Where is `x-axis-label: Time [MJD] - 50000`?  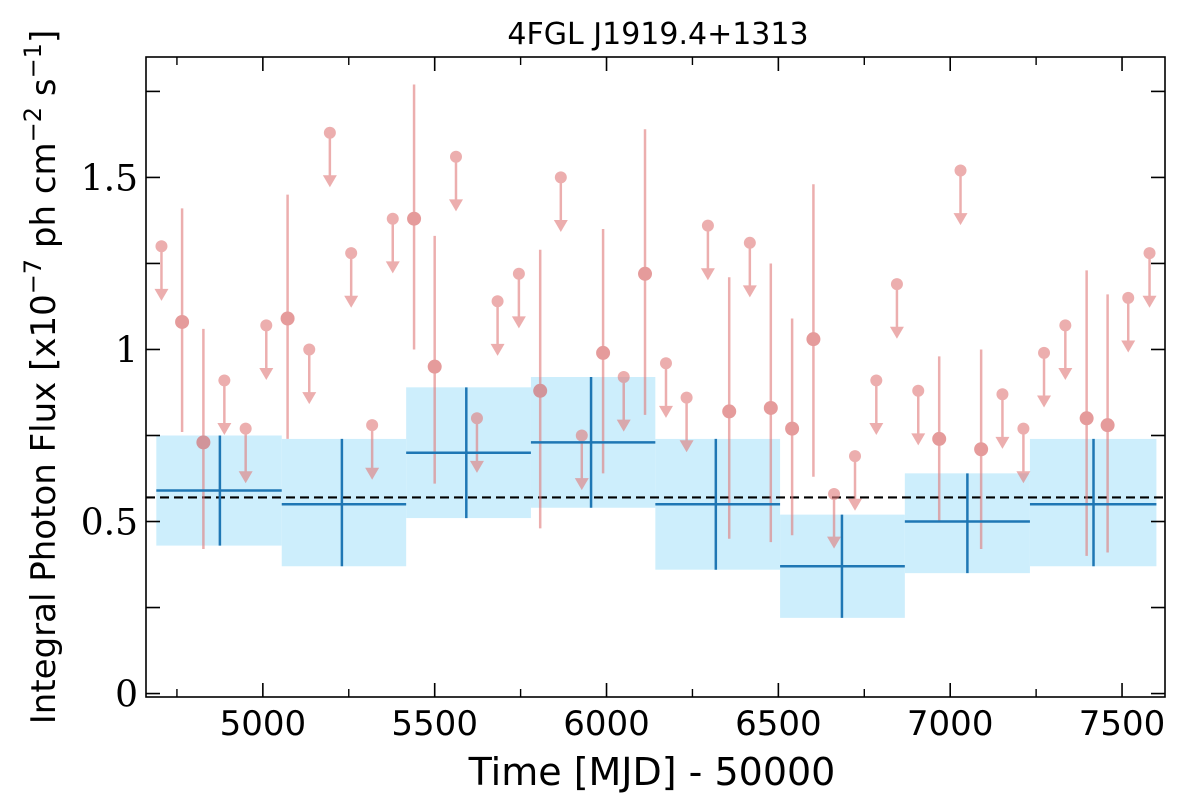
x-axis-label: Time [MJD] - 50000 is located at coordinates (652, 772).